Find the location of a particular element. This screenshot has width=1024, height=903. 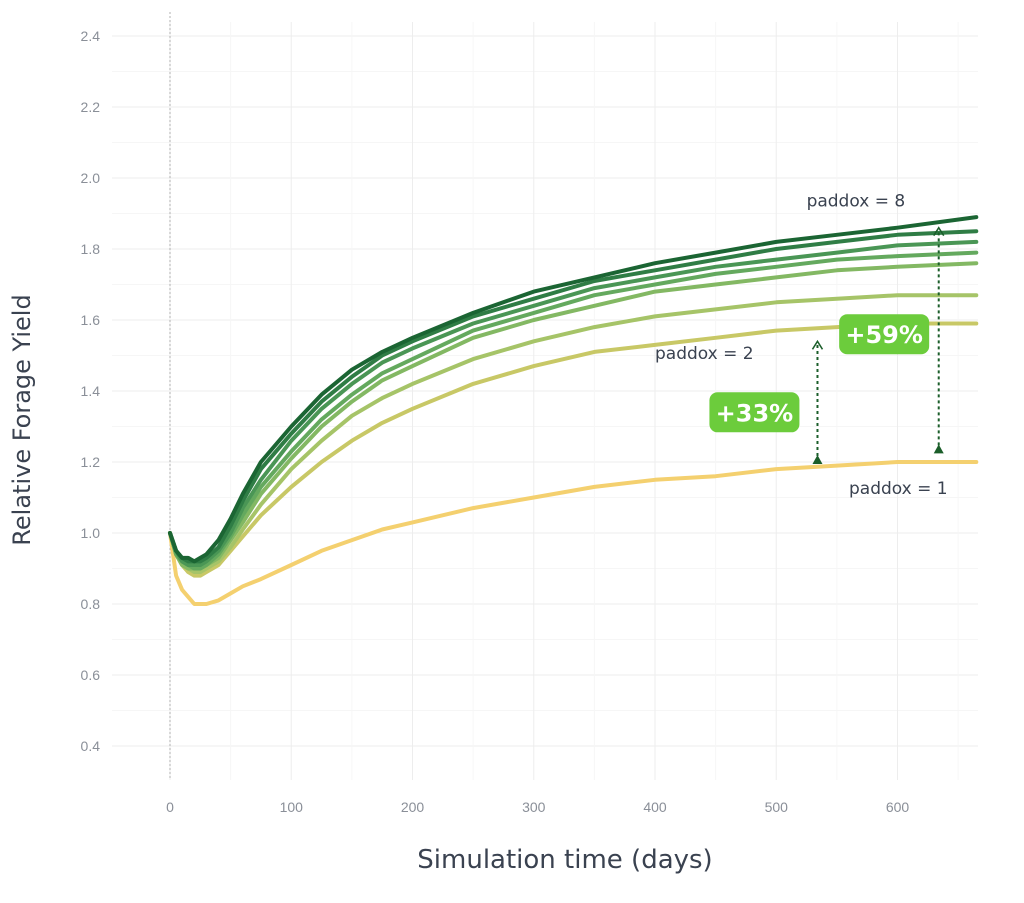

y-tick-label: 1.8 is located at coordinates (91, 249).